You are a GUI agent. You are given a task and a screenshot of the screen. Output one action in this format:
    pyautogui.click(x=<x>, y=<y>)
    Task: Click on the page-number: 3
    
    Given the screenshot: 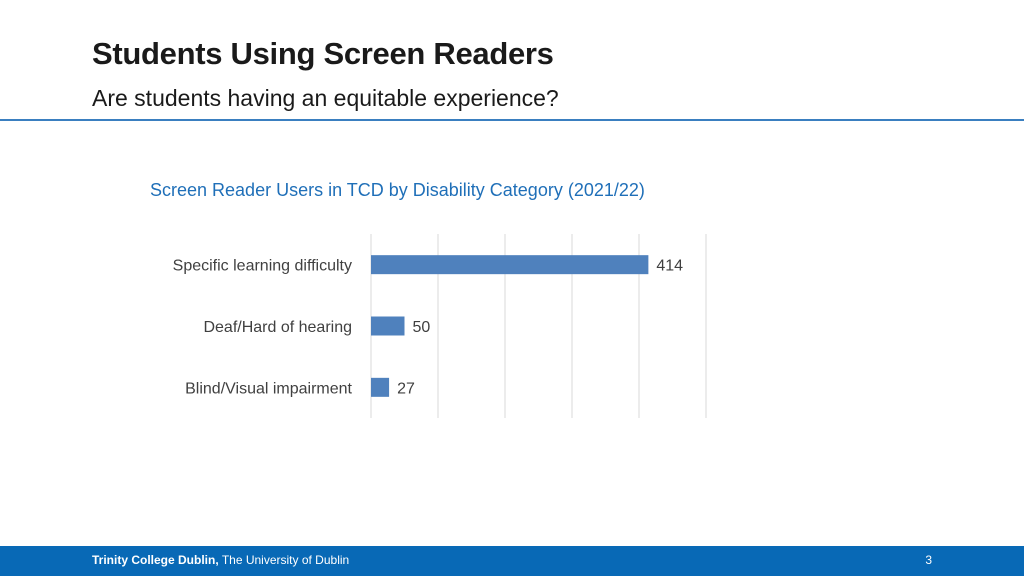 What is the action you would take?
    pyautogui.click(x=928, y=560)
    